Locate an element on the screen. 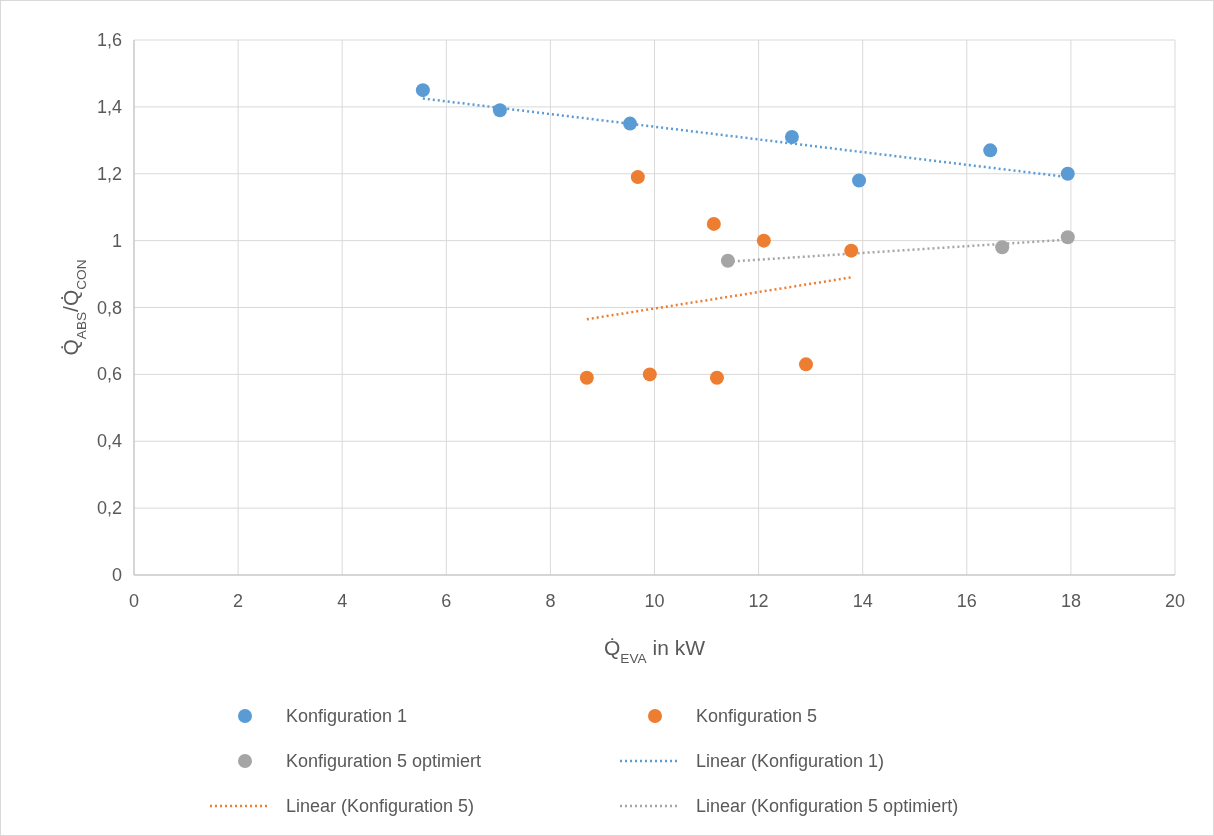 This screenshot has height=836, width=1214. x-tick-label: 12 is located at coordinates (758, 601).